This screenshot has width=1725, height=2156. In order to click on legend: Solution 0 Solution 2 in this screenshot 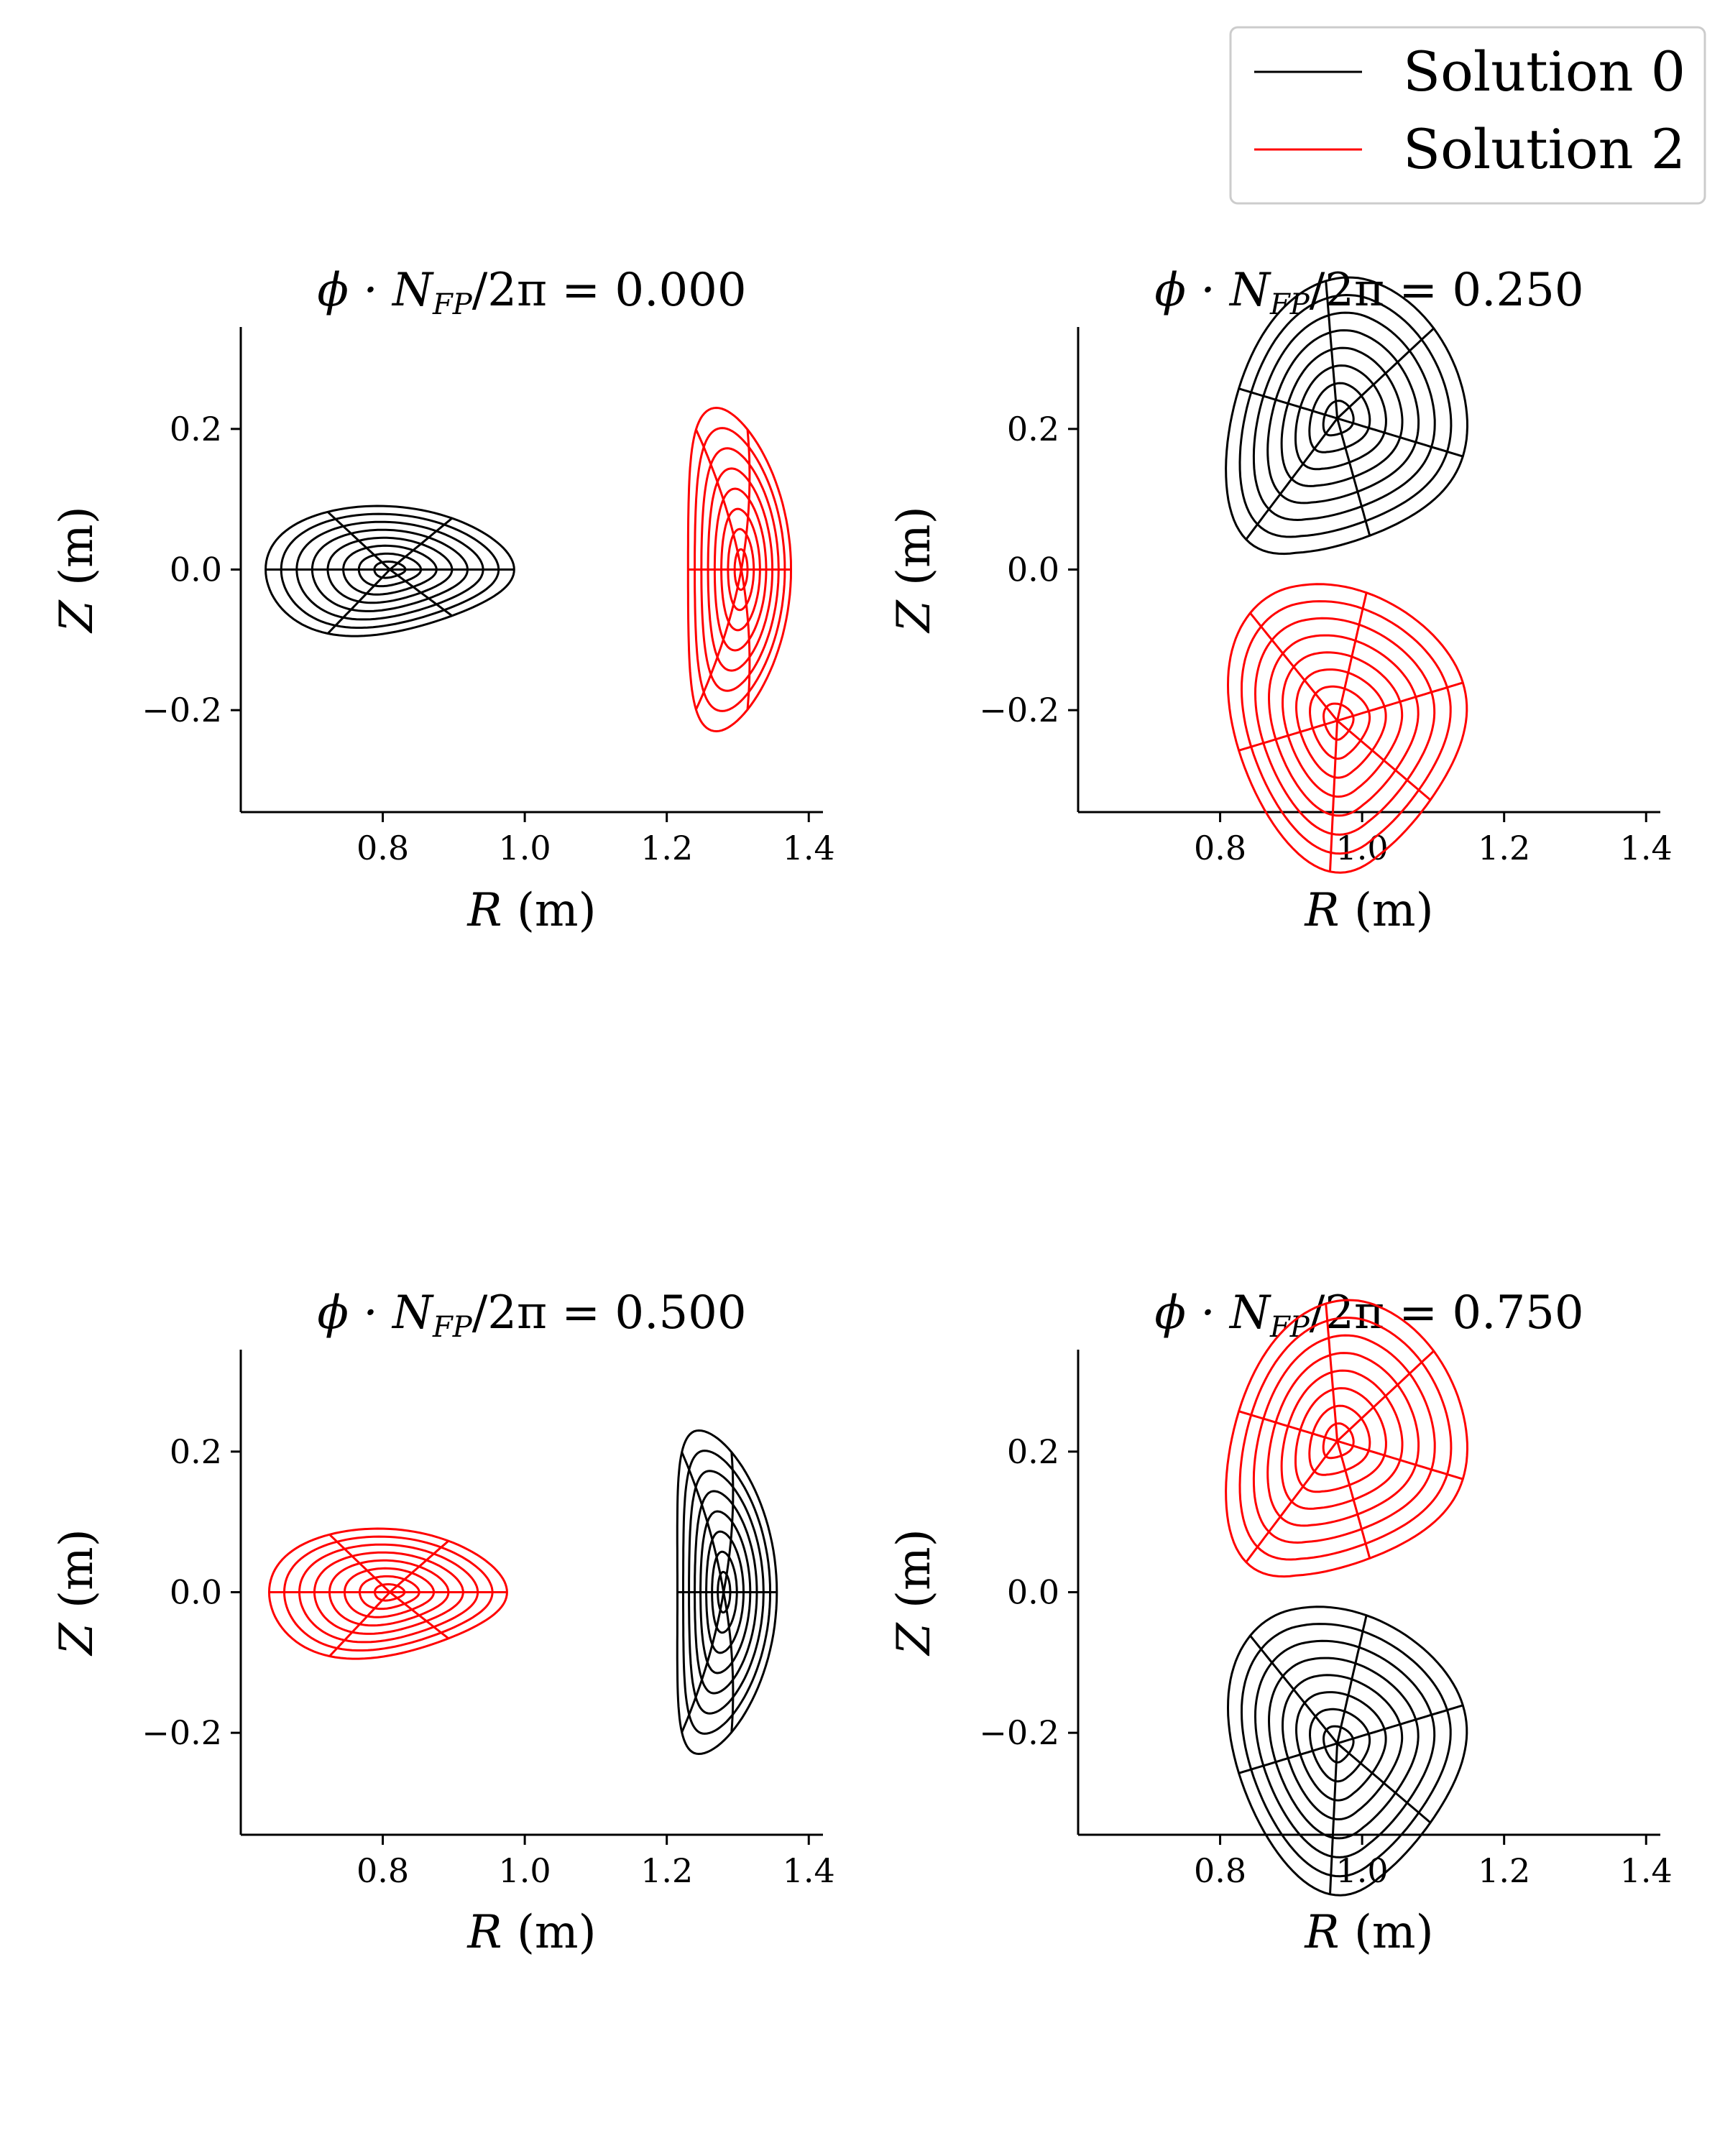, I will do `click(1467, 116)`.